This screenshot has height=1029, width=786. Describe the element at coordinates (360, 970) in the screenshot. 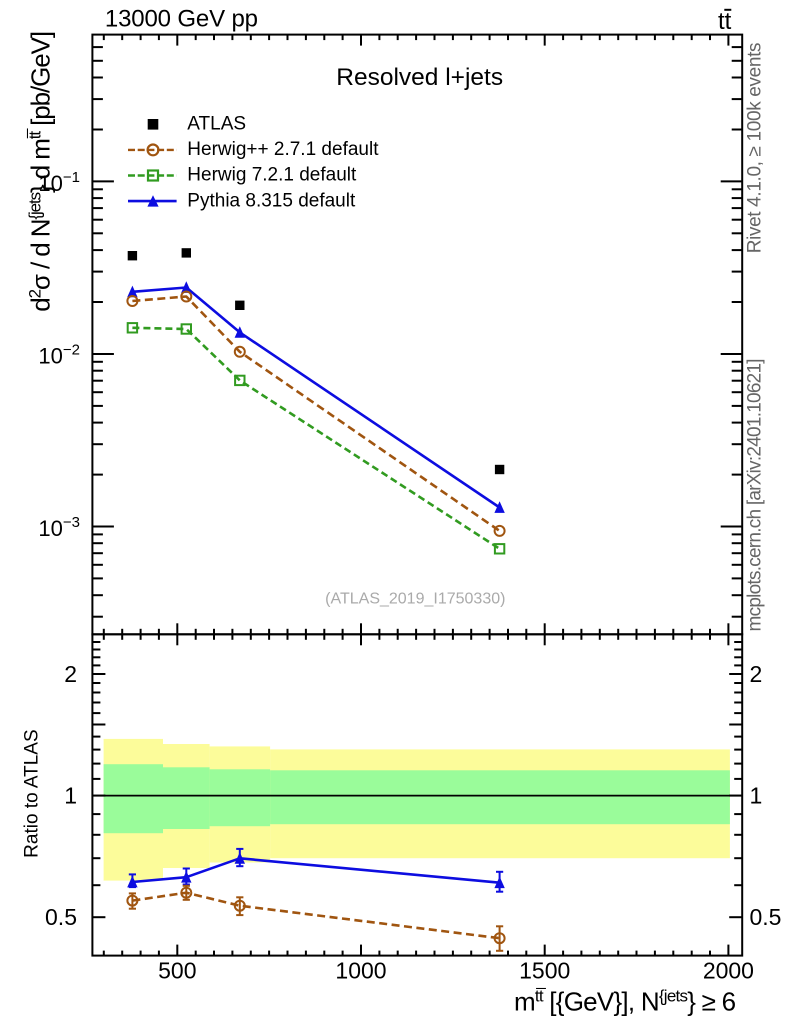

I see `svg-text: 1000` at that location.